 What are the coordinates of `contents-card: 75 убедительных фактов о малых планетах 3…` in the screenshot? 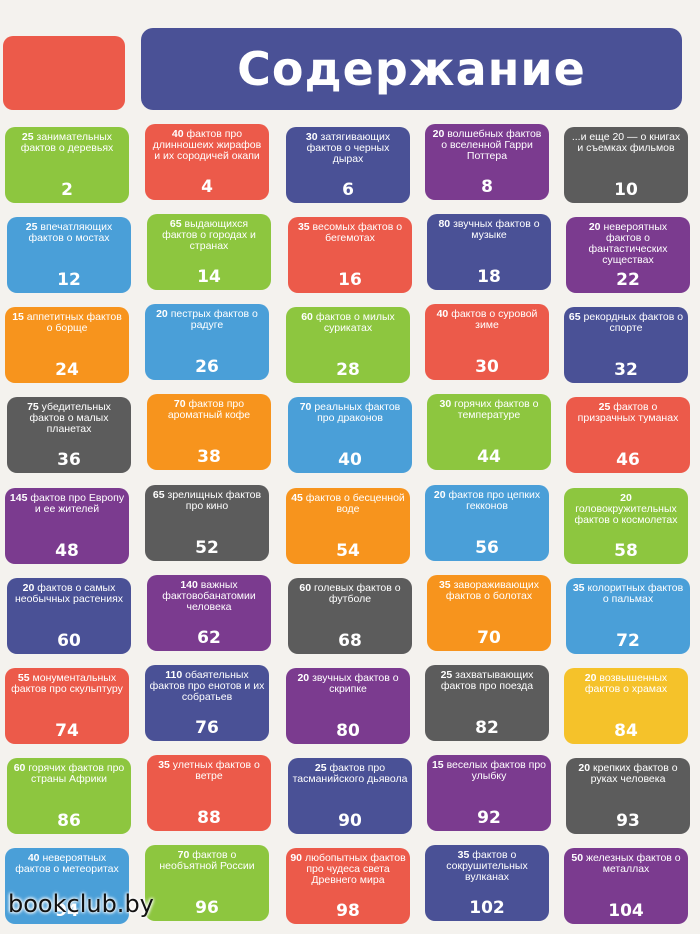 It's located at (69, 435).